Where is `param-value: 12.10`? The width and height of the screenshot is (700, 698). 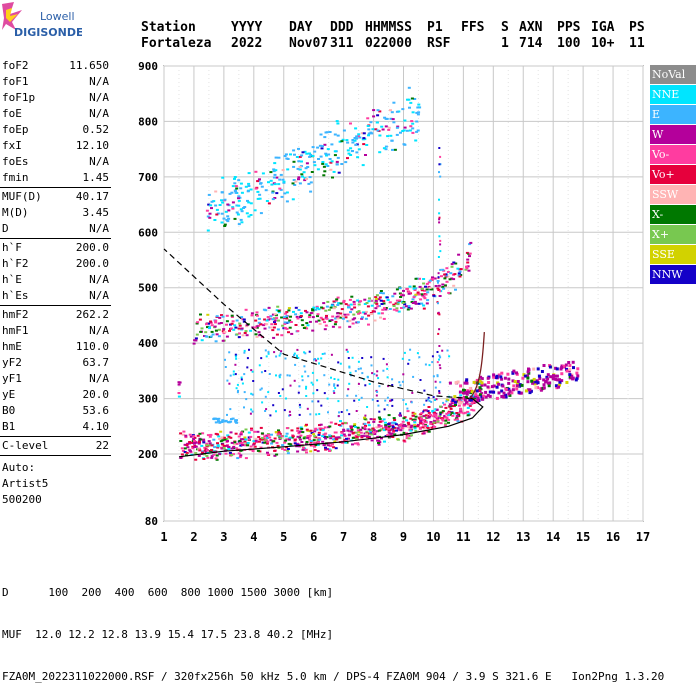
param-value: 12.10 is located at coordinates (92, 145).